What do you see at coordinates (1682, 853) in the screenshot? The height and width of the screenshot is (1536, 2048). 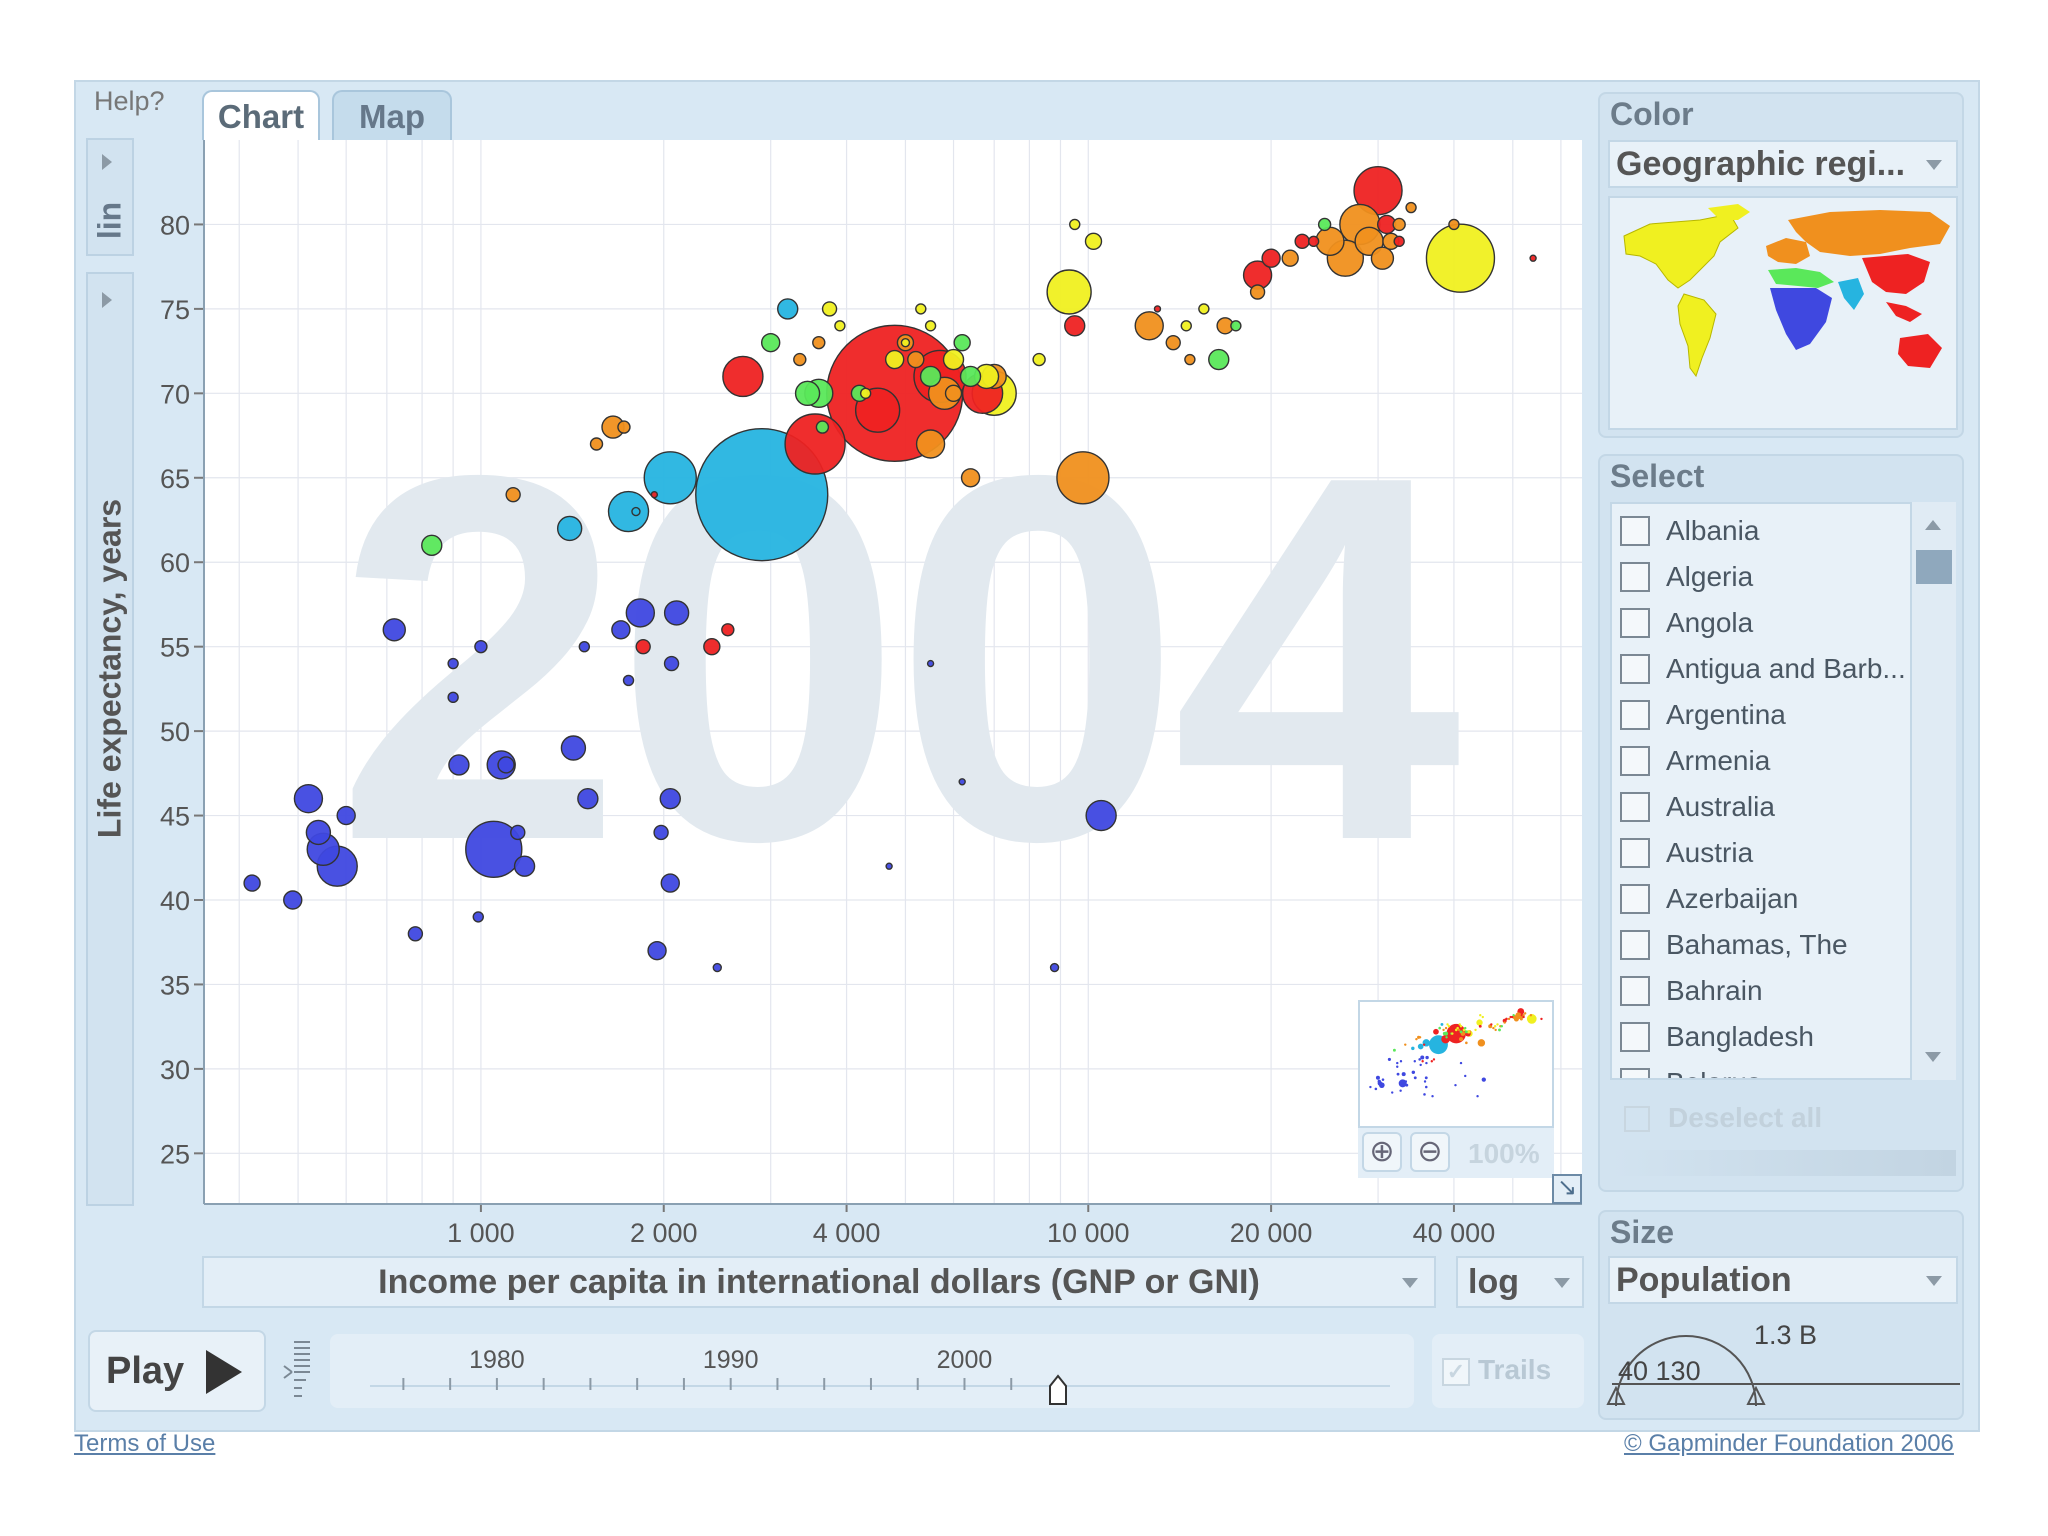 I see `list-item: Austria` at bounding box center [1682, 853].